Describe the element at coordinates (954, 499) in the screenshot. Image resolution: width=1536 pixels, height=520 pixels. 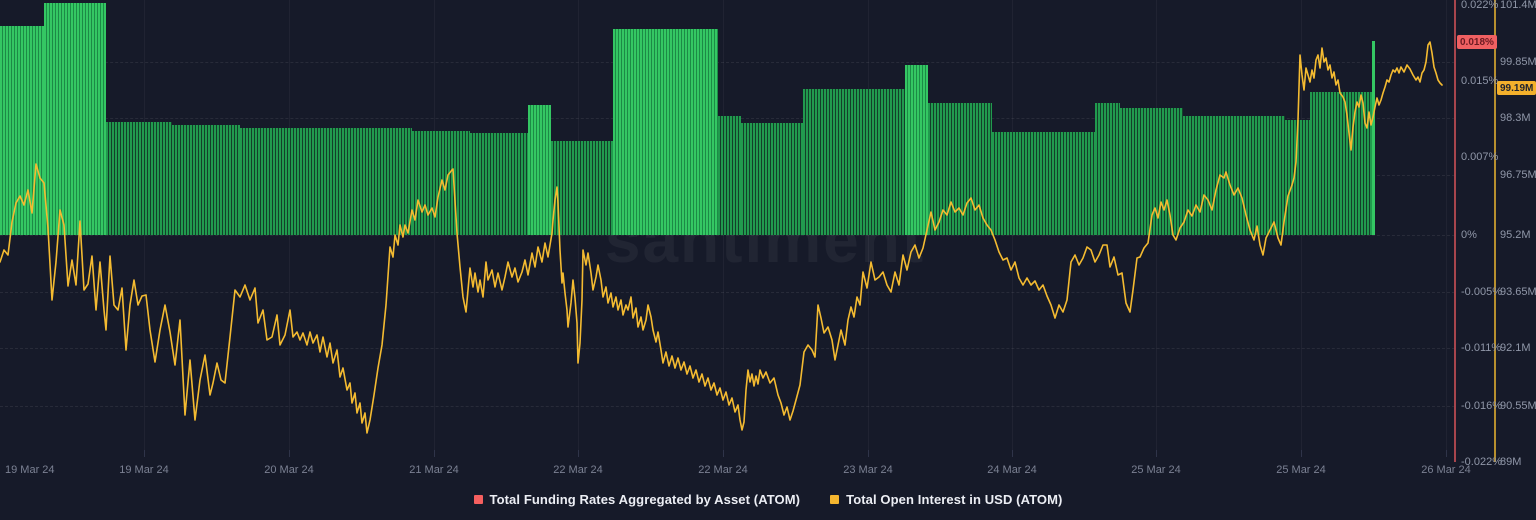
I see `legend-label-open-interest: Total Open Interest in USD (ATOM)` at that location.